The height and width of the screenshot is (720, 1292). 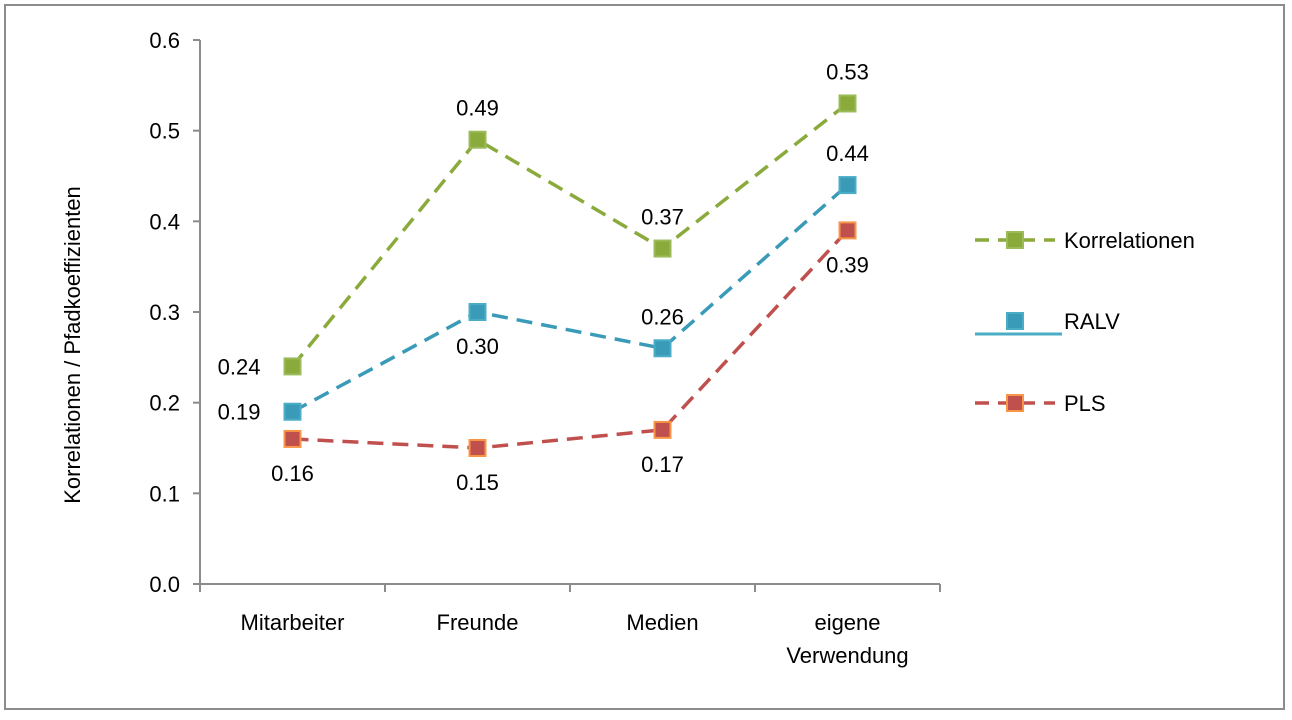 I want to click on x-tick-label: Mitarbeiter, so click(x=293, y=622).